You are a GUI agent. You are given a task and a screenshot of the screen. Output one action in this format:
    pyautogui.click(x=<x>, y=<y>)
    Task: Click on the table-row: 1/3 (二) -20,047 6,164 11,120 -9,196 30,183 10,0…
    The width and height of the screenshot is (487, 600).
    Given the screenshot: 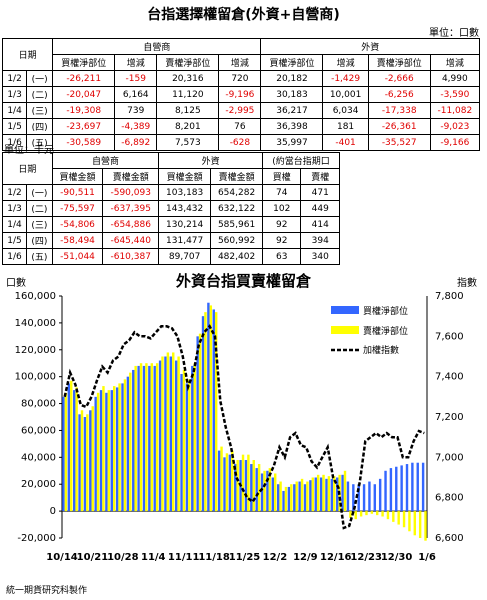 What is the action you would take?
    pyautogui.click(x=241, y=94)
    